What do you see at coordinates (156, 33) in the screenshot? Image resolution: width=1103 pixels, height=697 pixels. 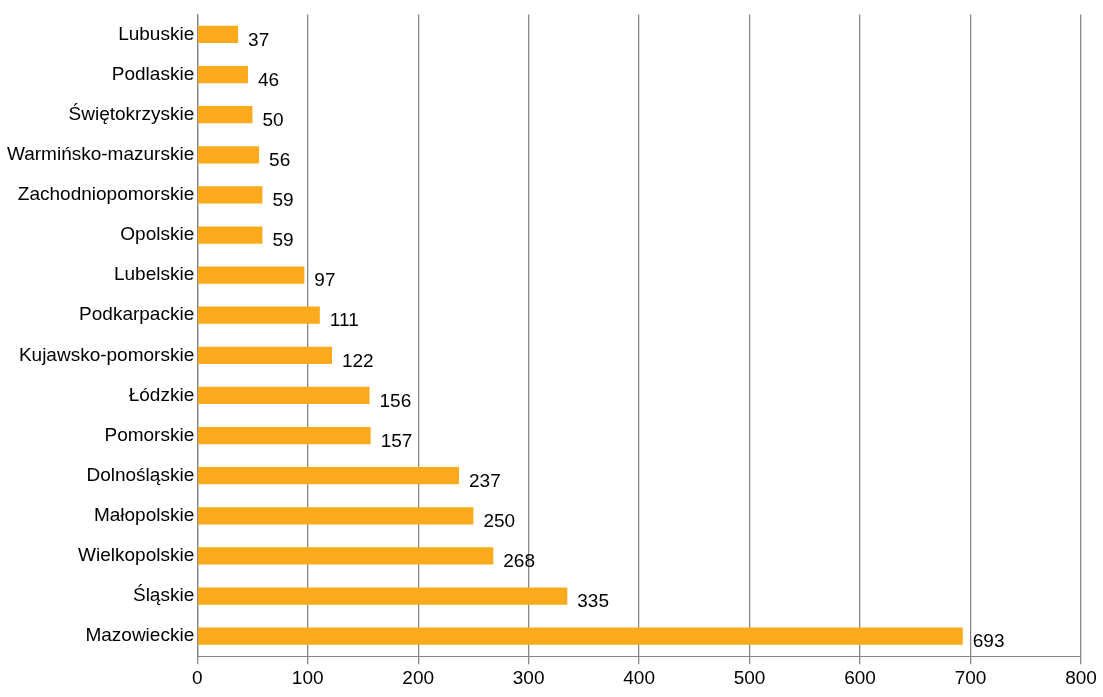 I see `y-tick-label: Lubuskie` at bounding box center [156, 33].